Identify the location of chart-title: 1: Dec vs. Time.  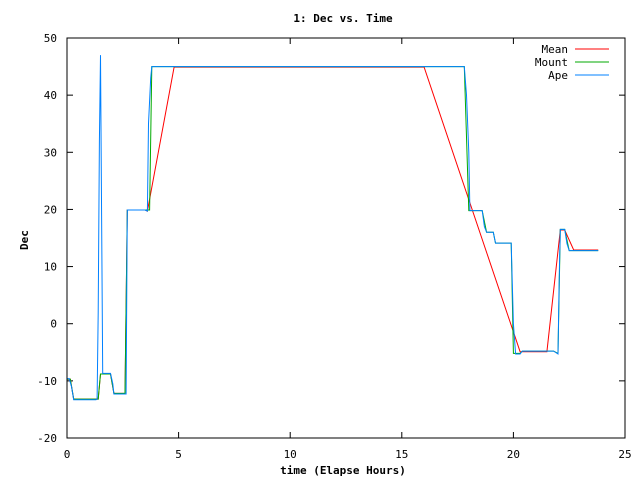
(343, 18).